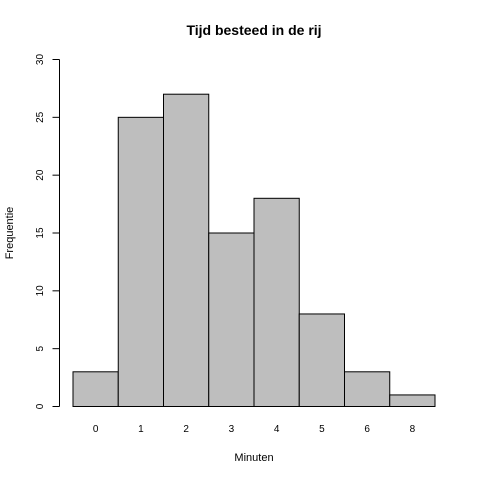 This screenshot has height=480, width=480. What do you see at coordinates (40, 117) in the screenshot?
I see `y-tick-label: 25` at bounding box center [40, 117].